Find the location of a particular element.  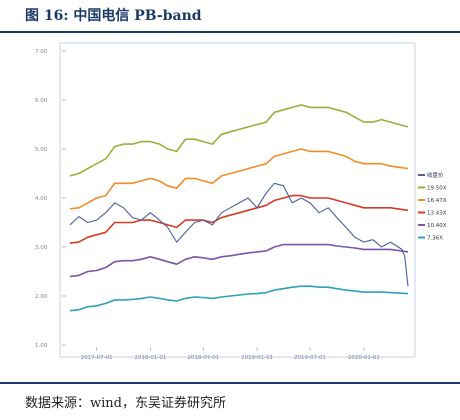

figure-title: 图 16: 中国电信 PB-band is located at coordinates (113, 16).